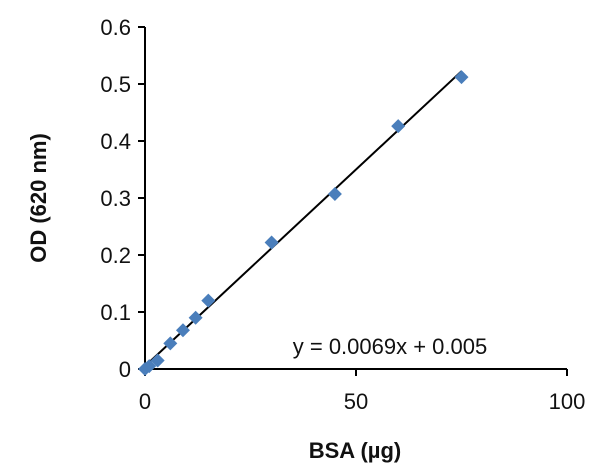  What do you see at coordinates (356, 401) in the screenshot?
I see `x-tick-label: 50` at bounding box center [356, 401].